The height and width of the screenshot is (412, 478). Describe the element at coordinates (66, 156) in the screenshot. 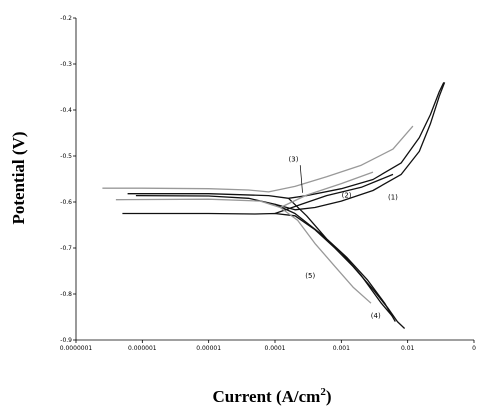

I see `y-tick-label: -0.5` at that location.